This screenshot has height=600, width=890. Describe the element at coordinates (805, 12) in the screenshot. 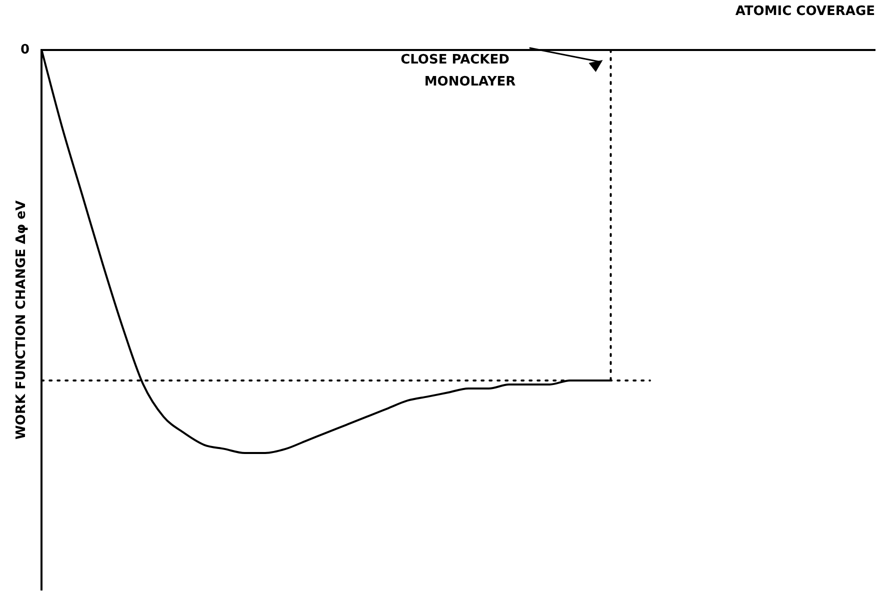

I see `x-axis-title: ATOMIC COVERAGE` at that location.